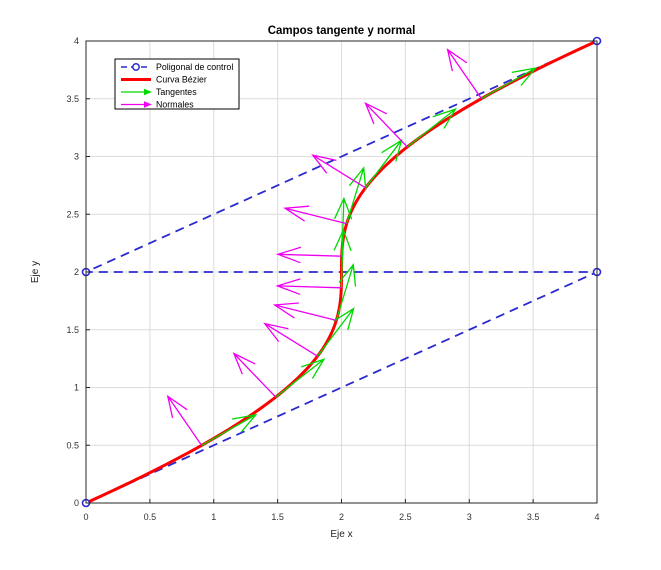  I want to click on legend-label: Tangentes, so click(176, 92).